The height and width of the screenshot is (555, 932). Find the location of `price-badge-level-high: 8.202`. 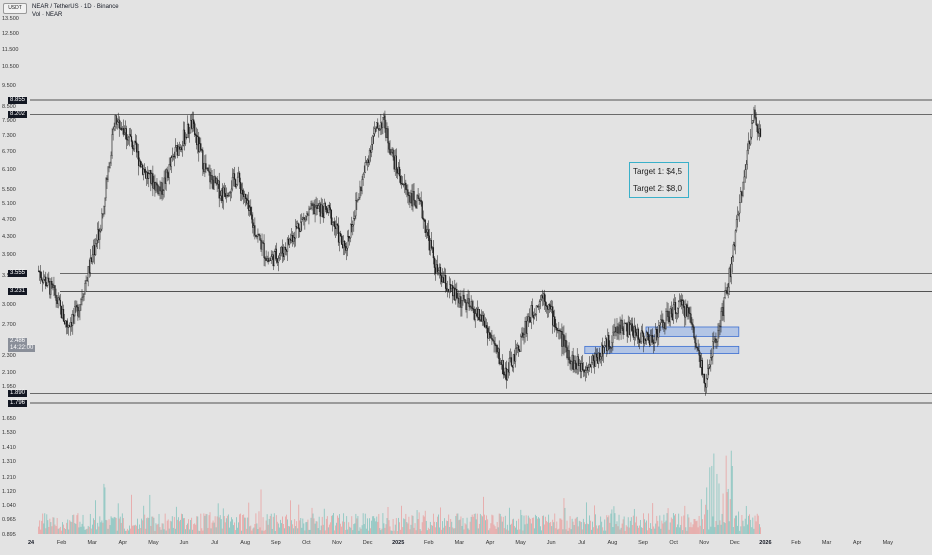

price-badge-level-high: 8.202 is located at coordinates (18, 115).